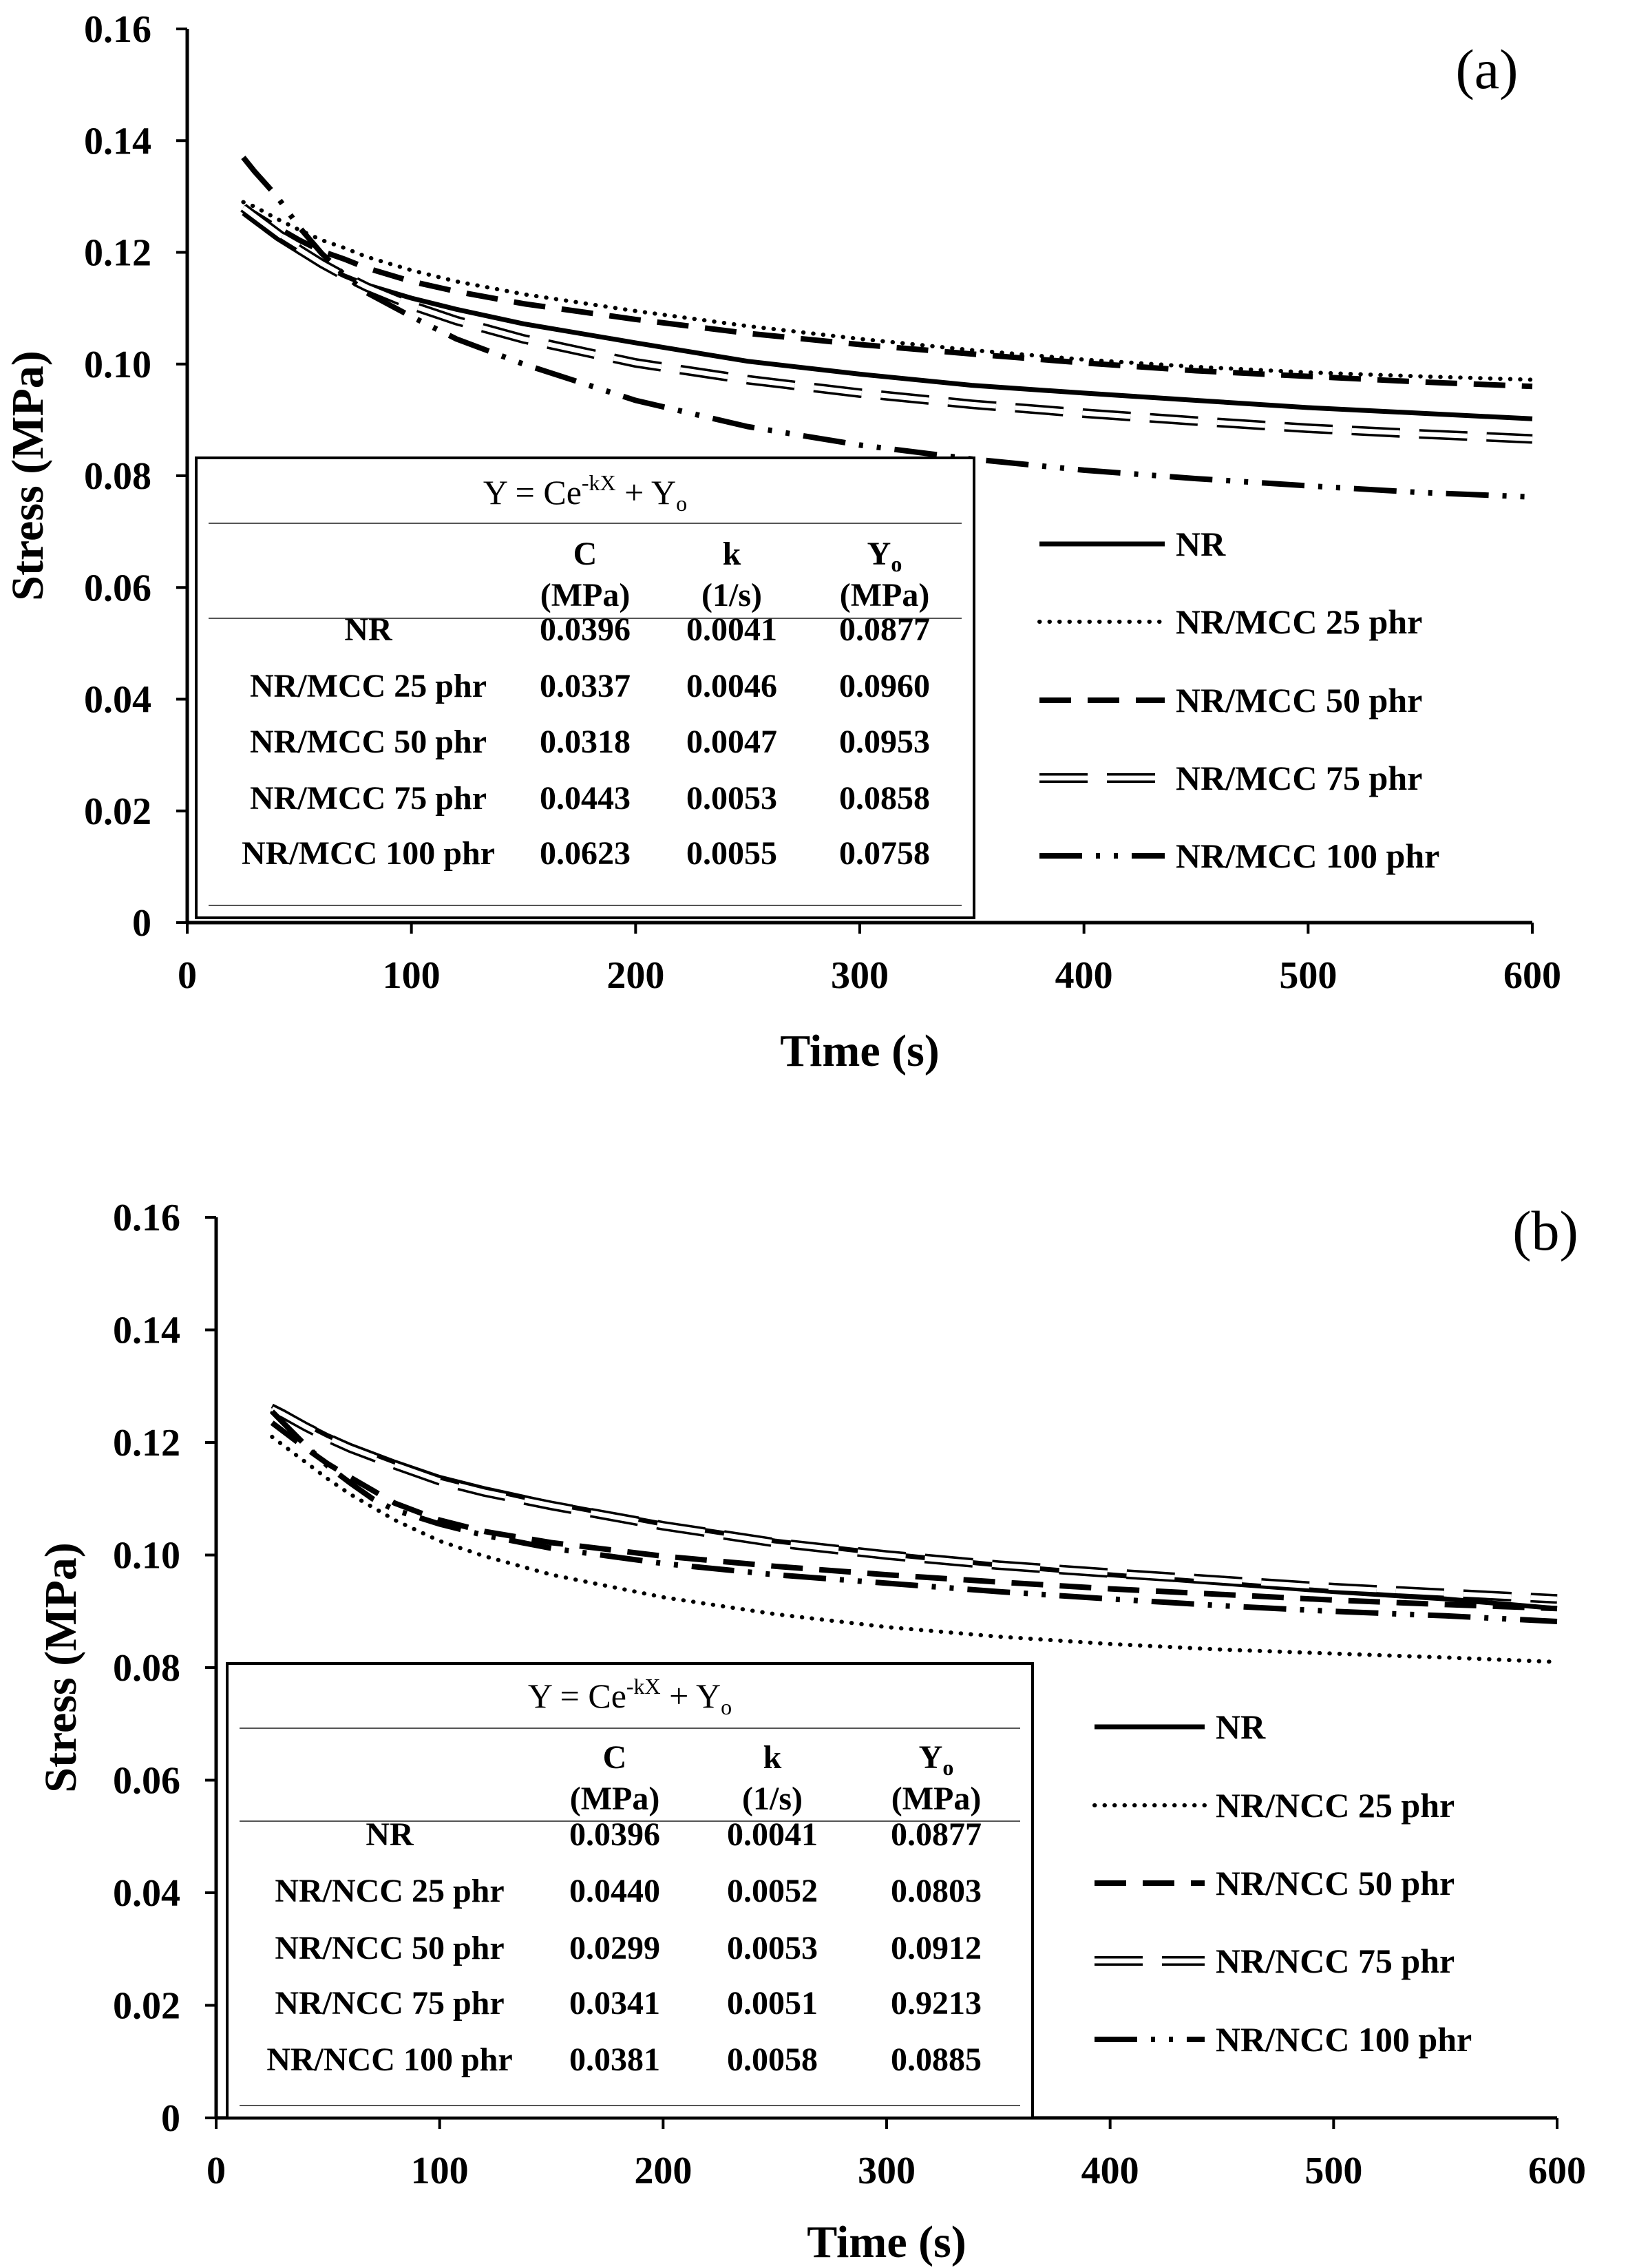 This screenshot has height=2268, width=1628. Describe the element at coordinates (731, 798) in the screenshot. I see `table-cell: 0.0053` at that location.